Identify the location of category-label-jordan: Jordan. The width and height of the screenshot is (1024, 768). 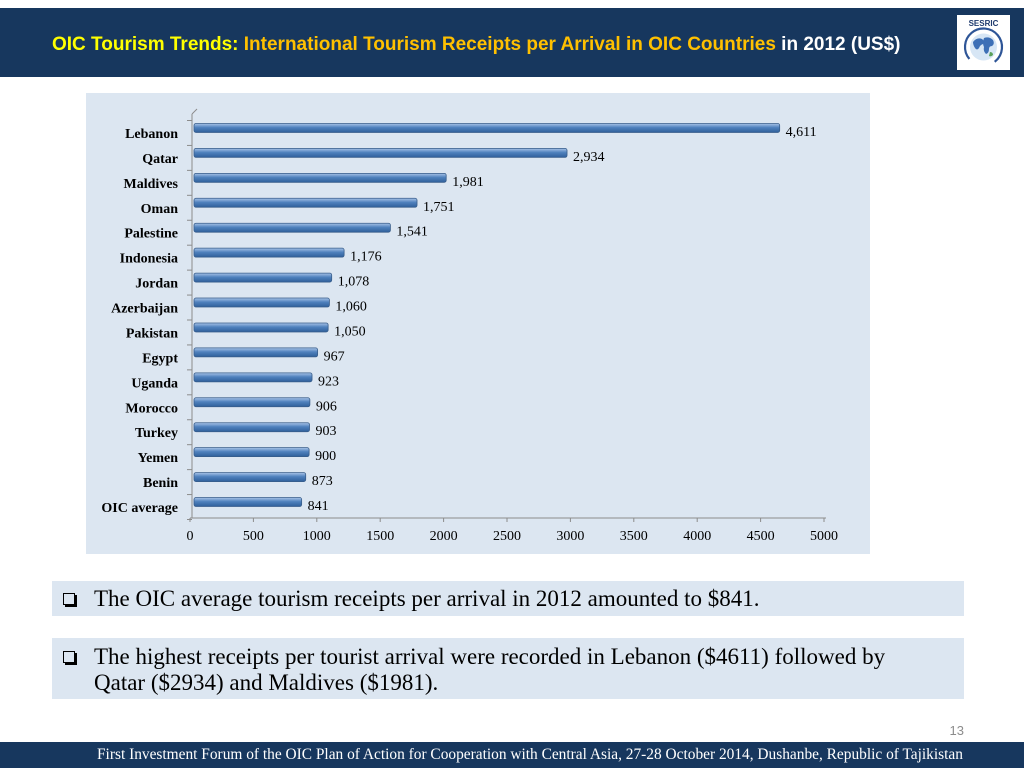
(156, 284).